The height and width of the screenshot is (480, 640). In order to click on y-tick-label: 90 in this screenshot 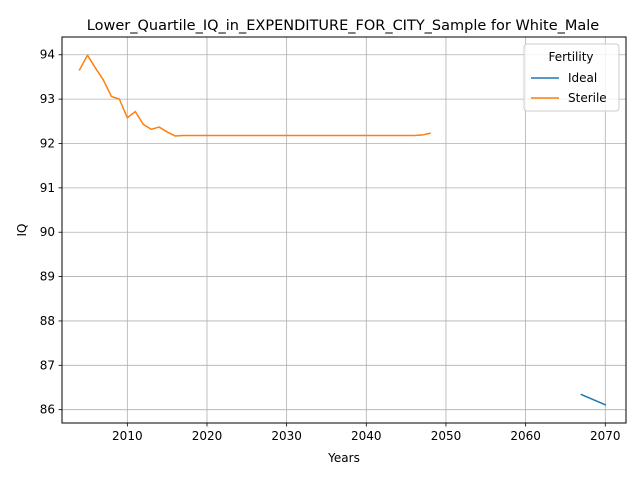, I will do `click(47, 232)`.